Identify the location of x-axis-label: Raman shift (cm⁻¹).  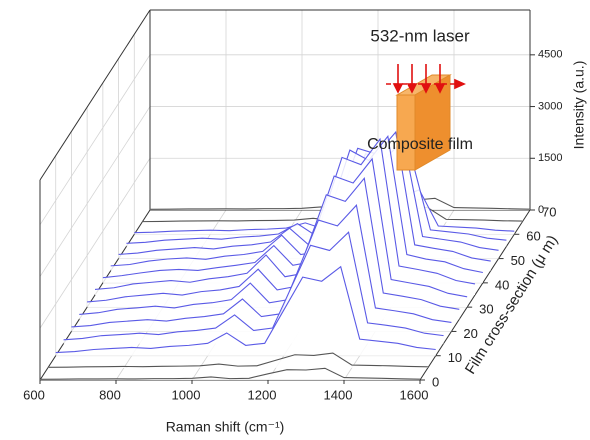
(225, 427).